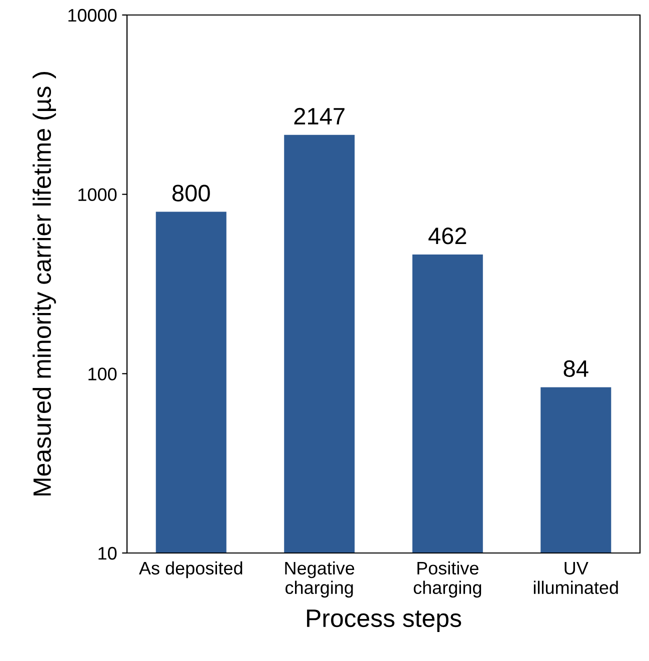  What do you see at coordinates (102, 374) in the screenshot?
I see `y-tick-label: 100` at bounding box center [102, 374].